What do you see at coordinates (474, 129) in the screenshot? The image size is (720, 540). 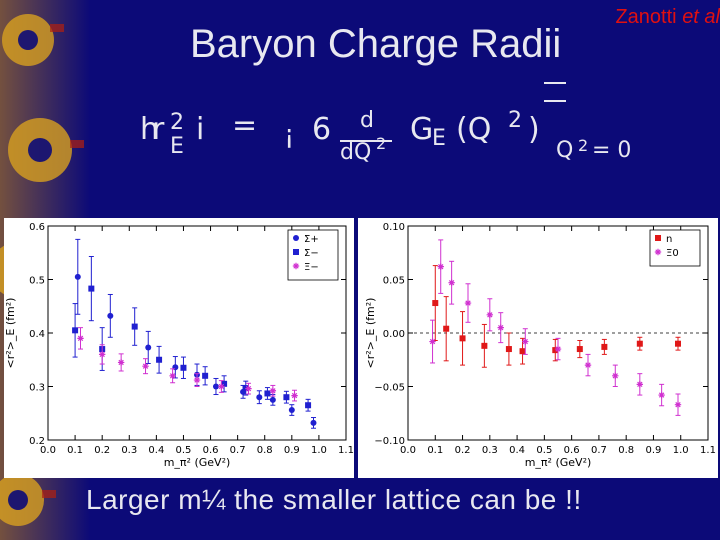 I see `formula-paren-open: (Q` at bounding box center [474, 129].